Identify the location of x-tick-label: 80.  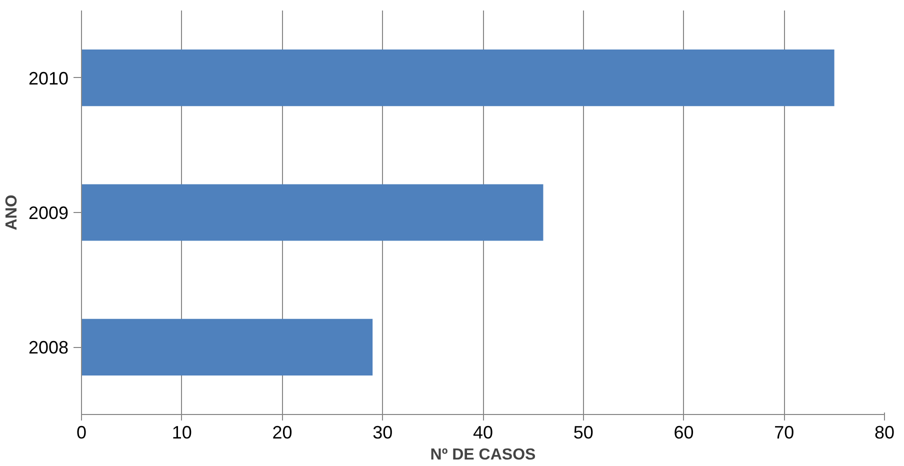
(884, 432).